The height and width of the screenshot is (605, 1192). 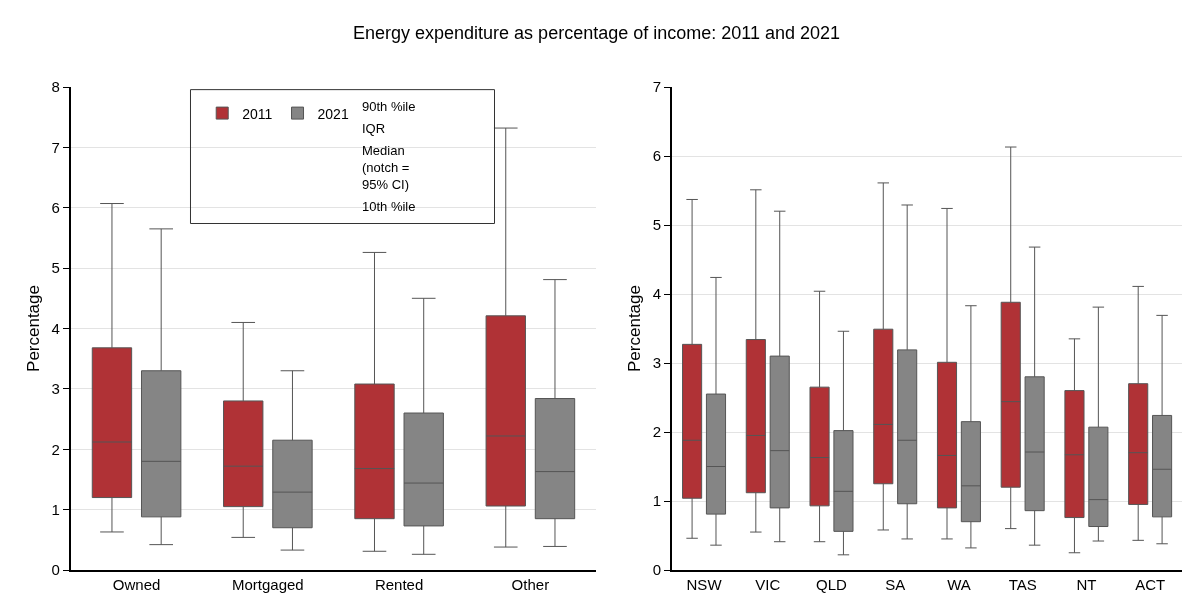 What do you see at coordinates (1022, 584) in the screenshot?
I see `x-tick-label: TAS` at bounding box center [1022, 584].